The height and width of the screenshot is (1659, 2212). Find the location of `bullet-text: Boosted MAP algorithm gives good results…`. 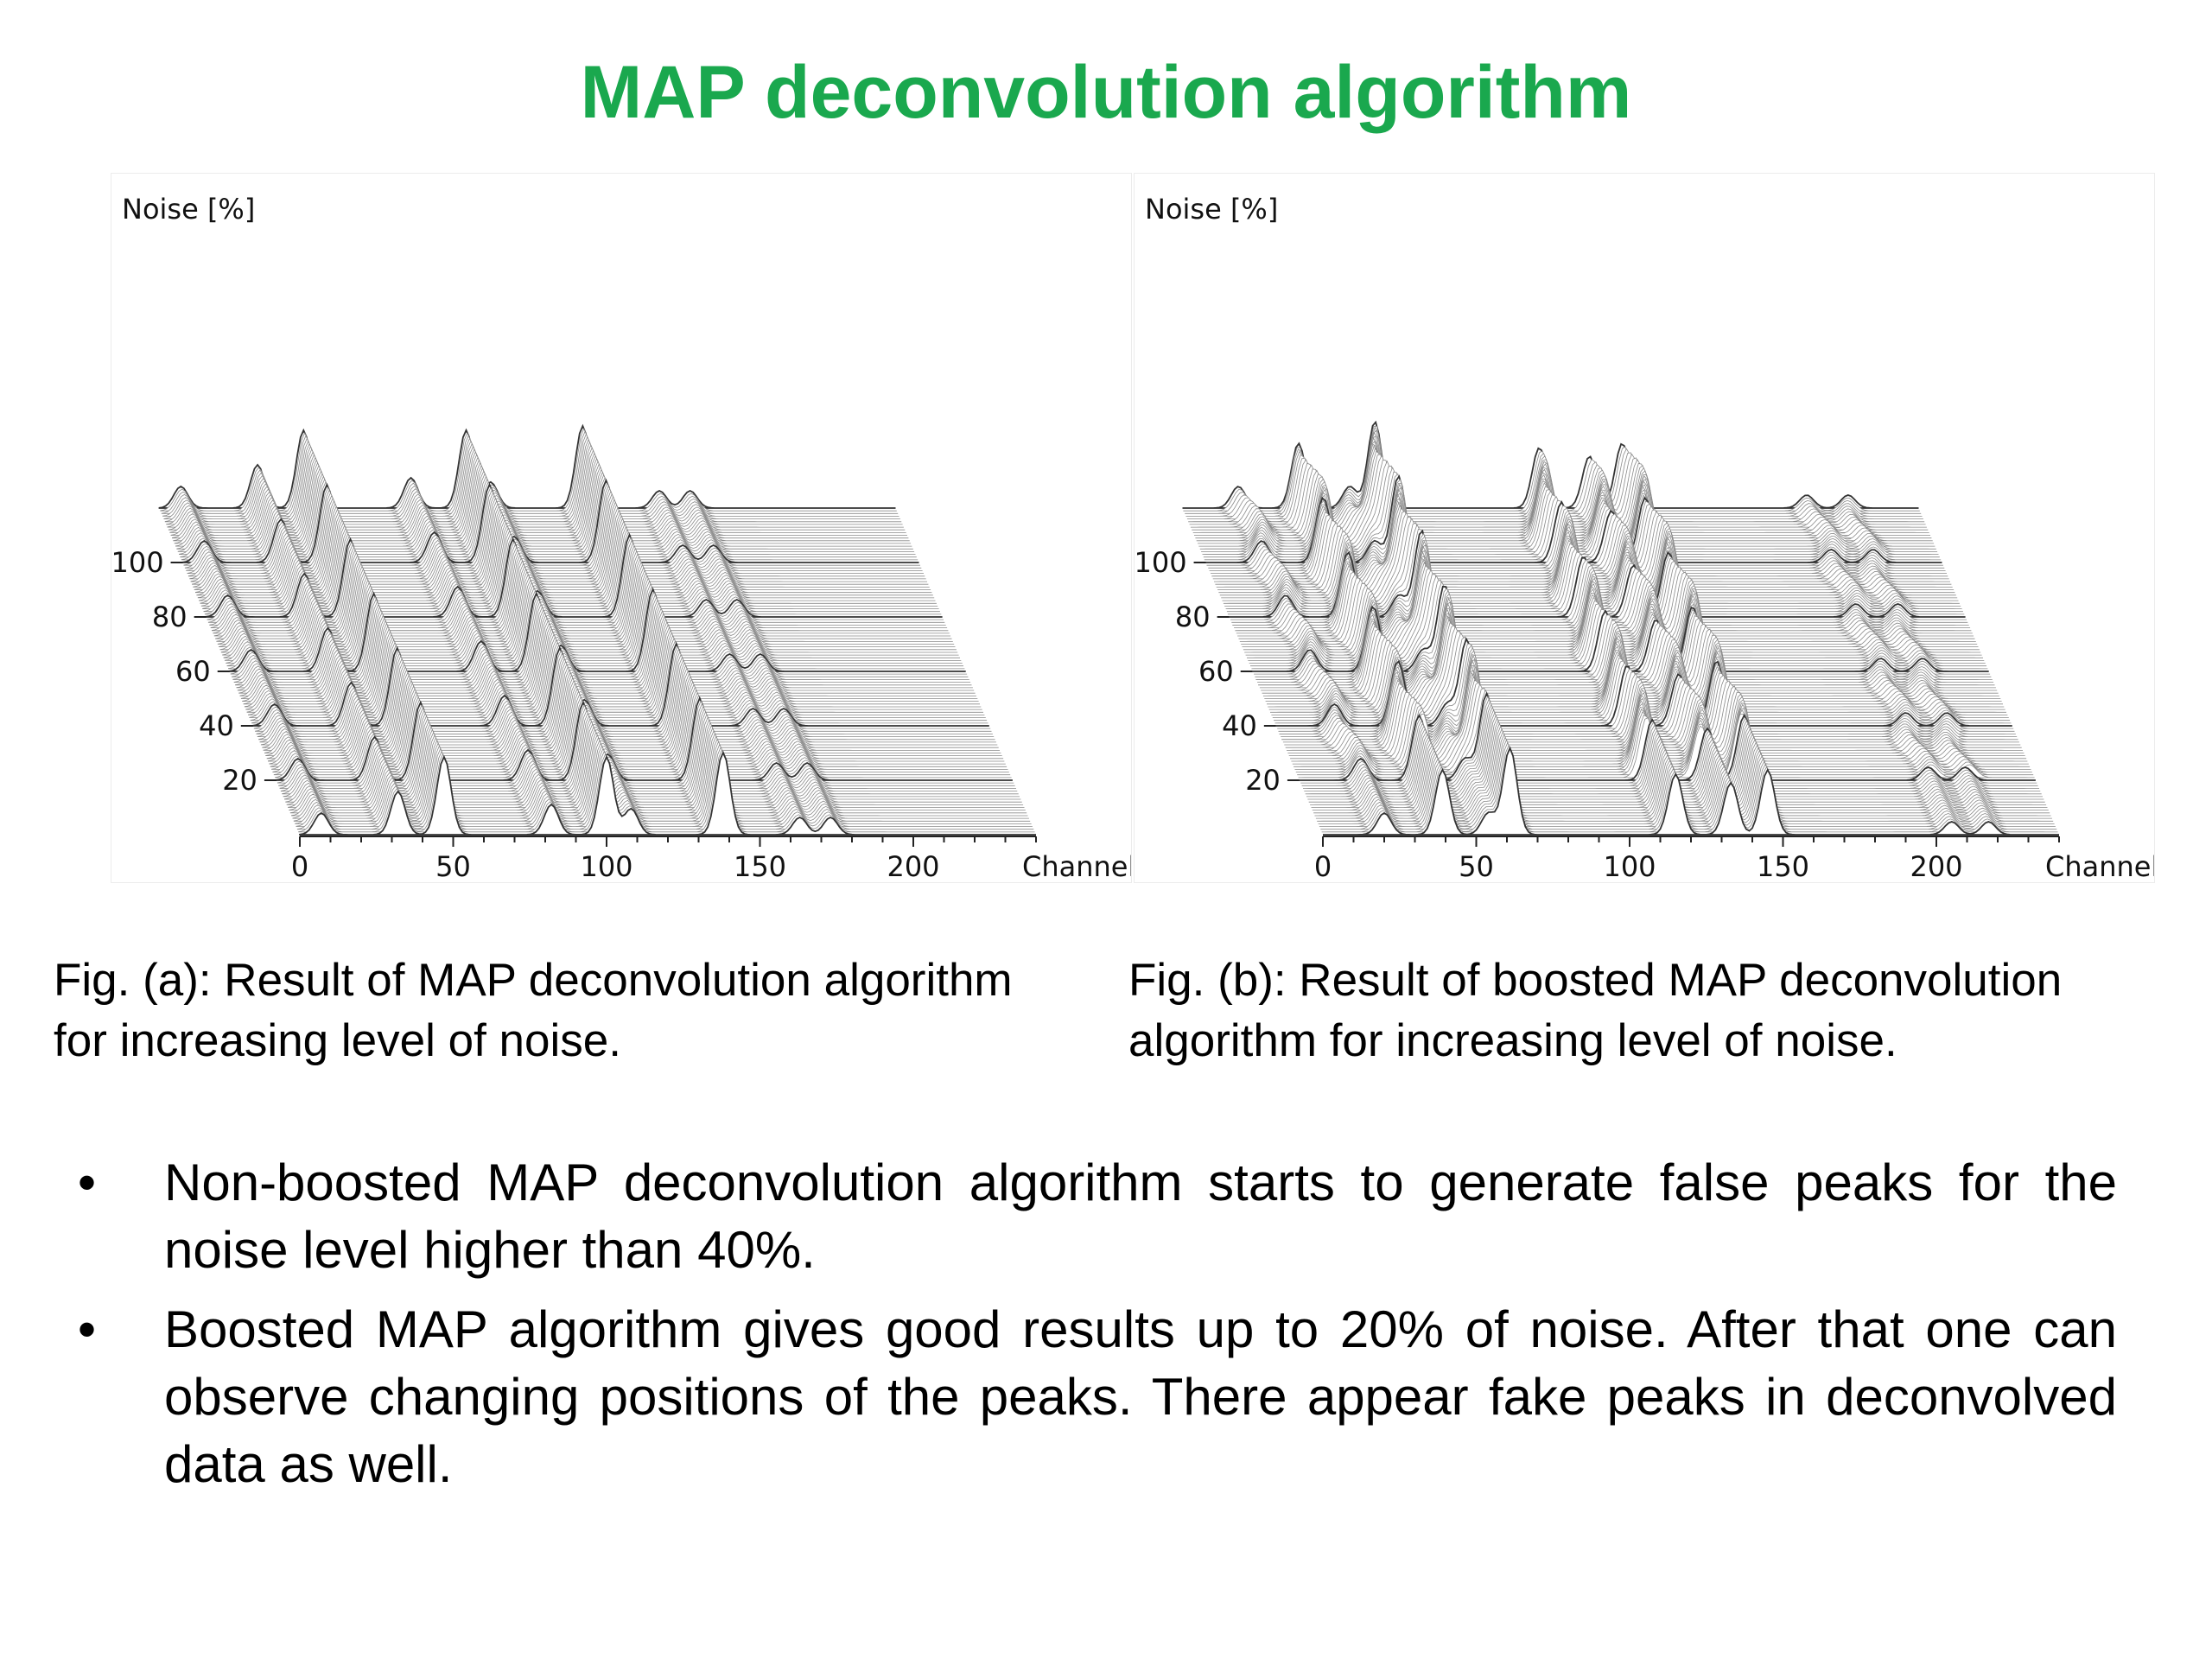

bullet-text: Boosted MAP algorithm gives good results… is located at coordinates (1140, 1396).